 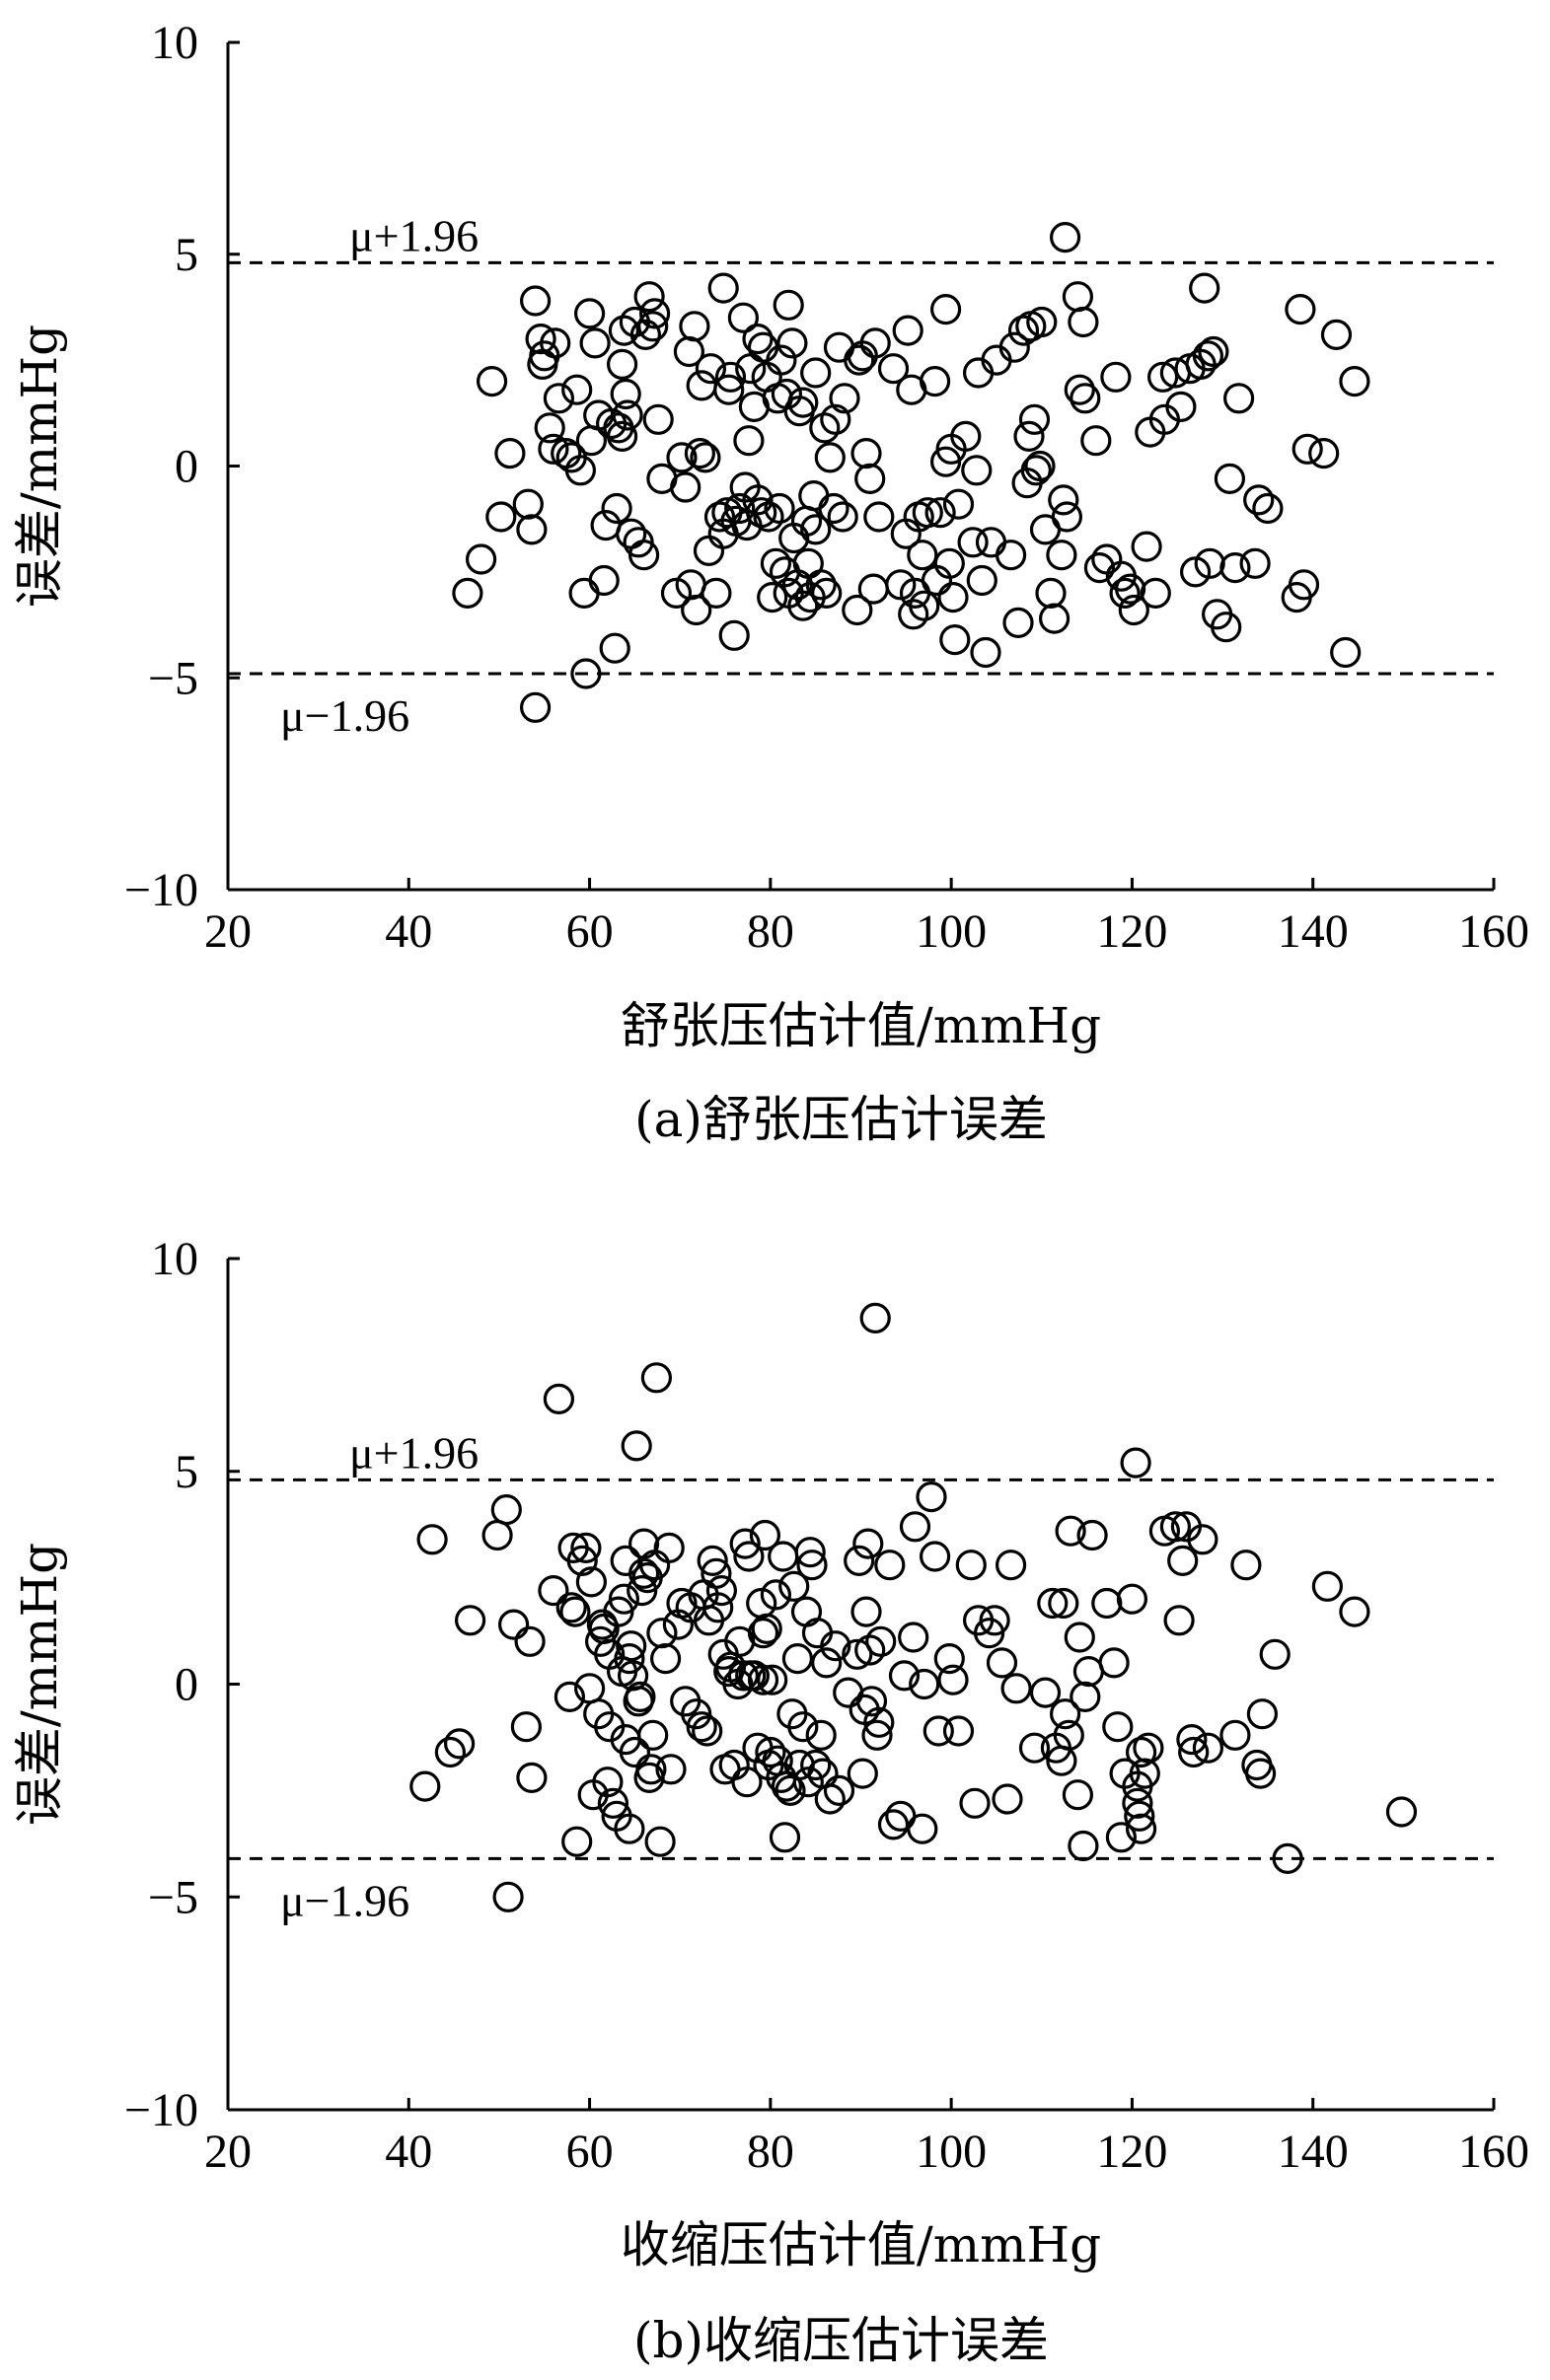 What do you see at coordinates (228, 931) in the screenshot?
I see `x-tick-label: 20` at bounding box center [228, 931].